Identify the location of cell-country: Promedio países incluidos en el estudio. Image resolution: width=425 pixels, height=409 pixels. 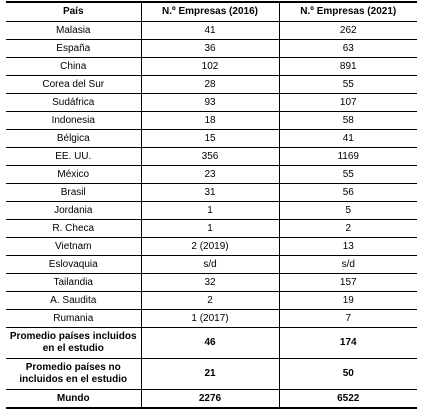
(73, 343).